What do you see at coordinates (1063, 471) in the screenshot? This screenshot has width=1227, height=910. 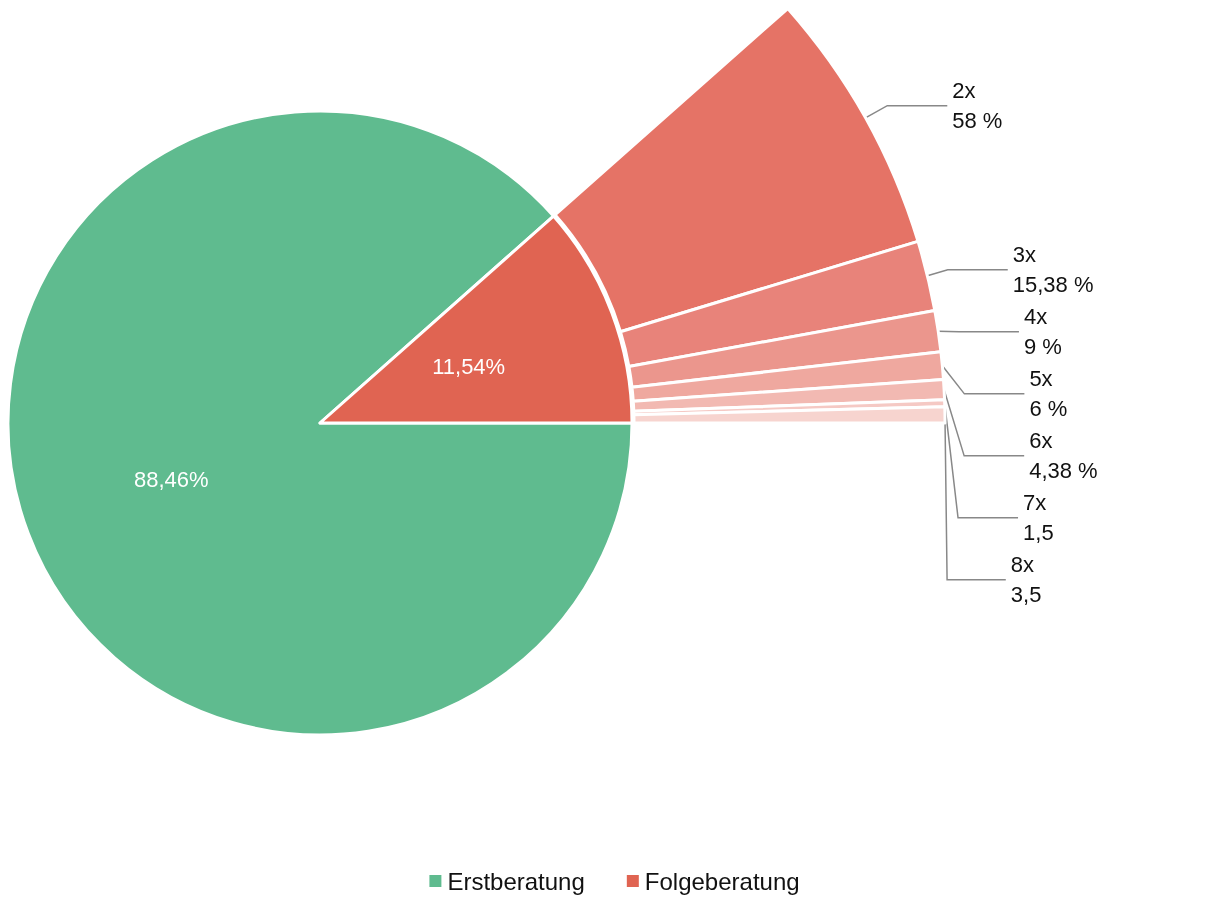 I see `data-label: 4,38 %` at bounding box center [1063, 471].